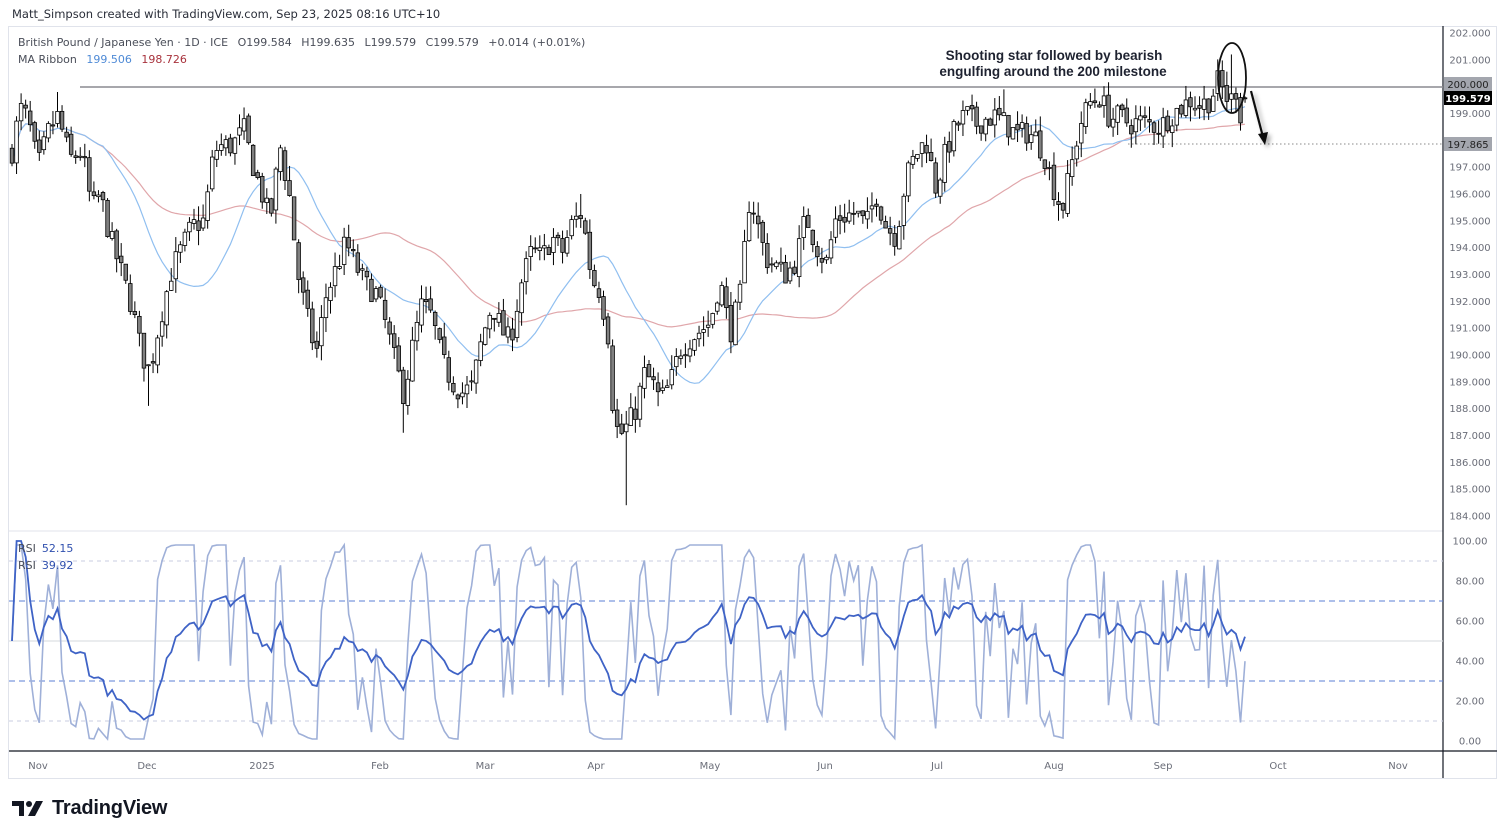  I want to click on open-value: O199.584, so click(264, 42).